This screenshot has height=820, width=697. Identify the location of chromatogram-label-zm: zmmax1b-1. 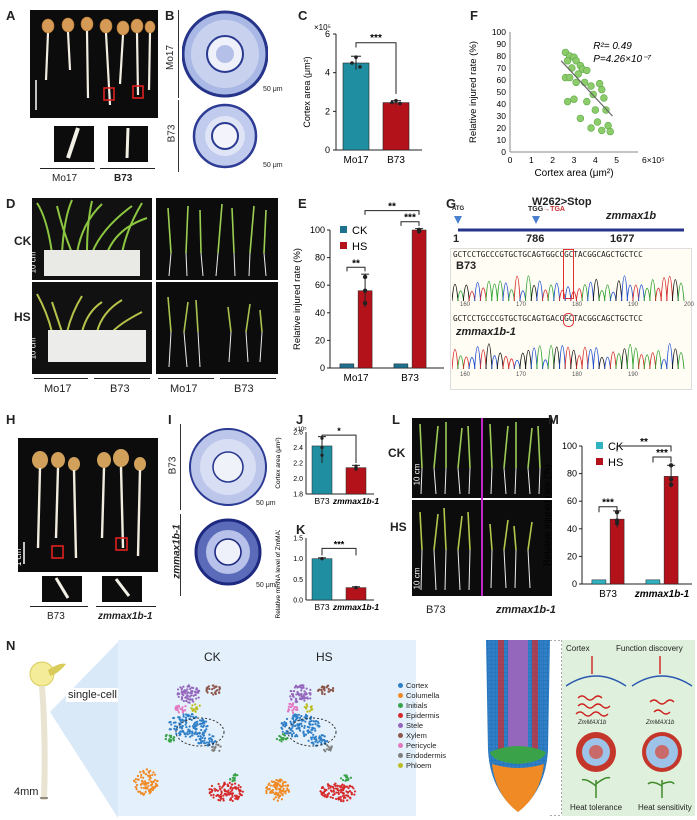
(486, 332).